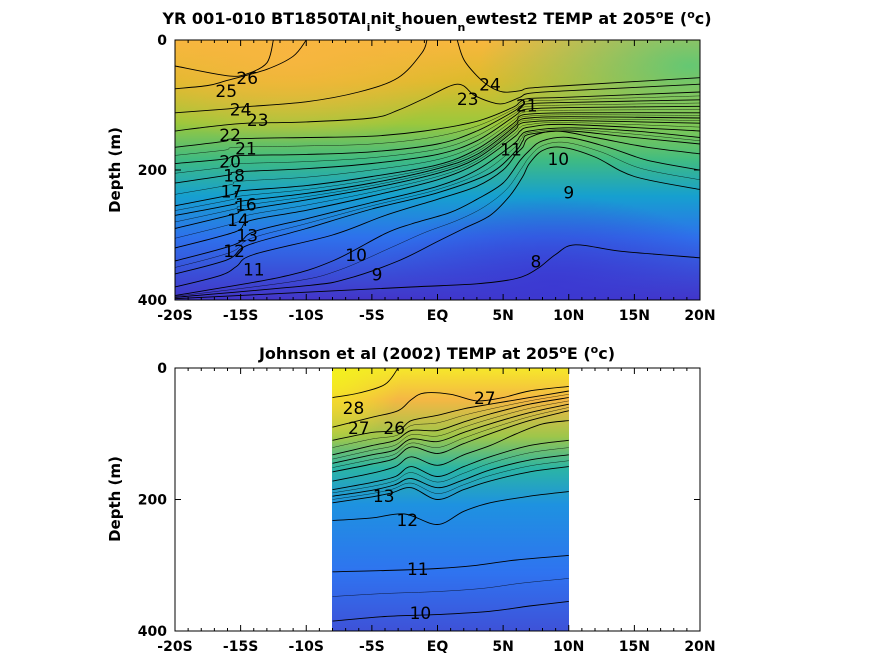  I want to click on chart-title-bottom: Johnson et al (2002) TEMP at 205oE (oc), so click(436, 353).